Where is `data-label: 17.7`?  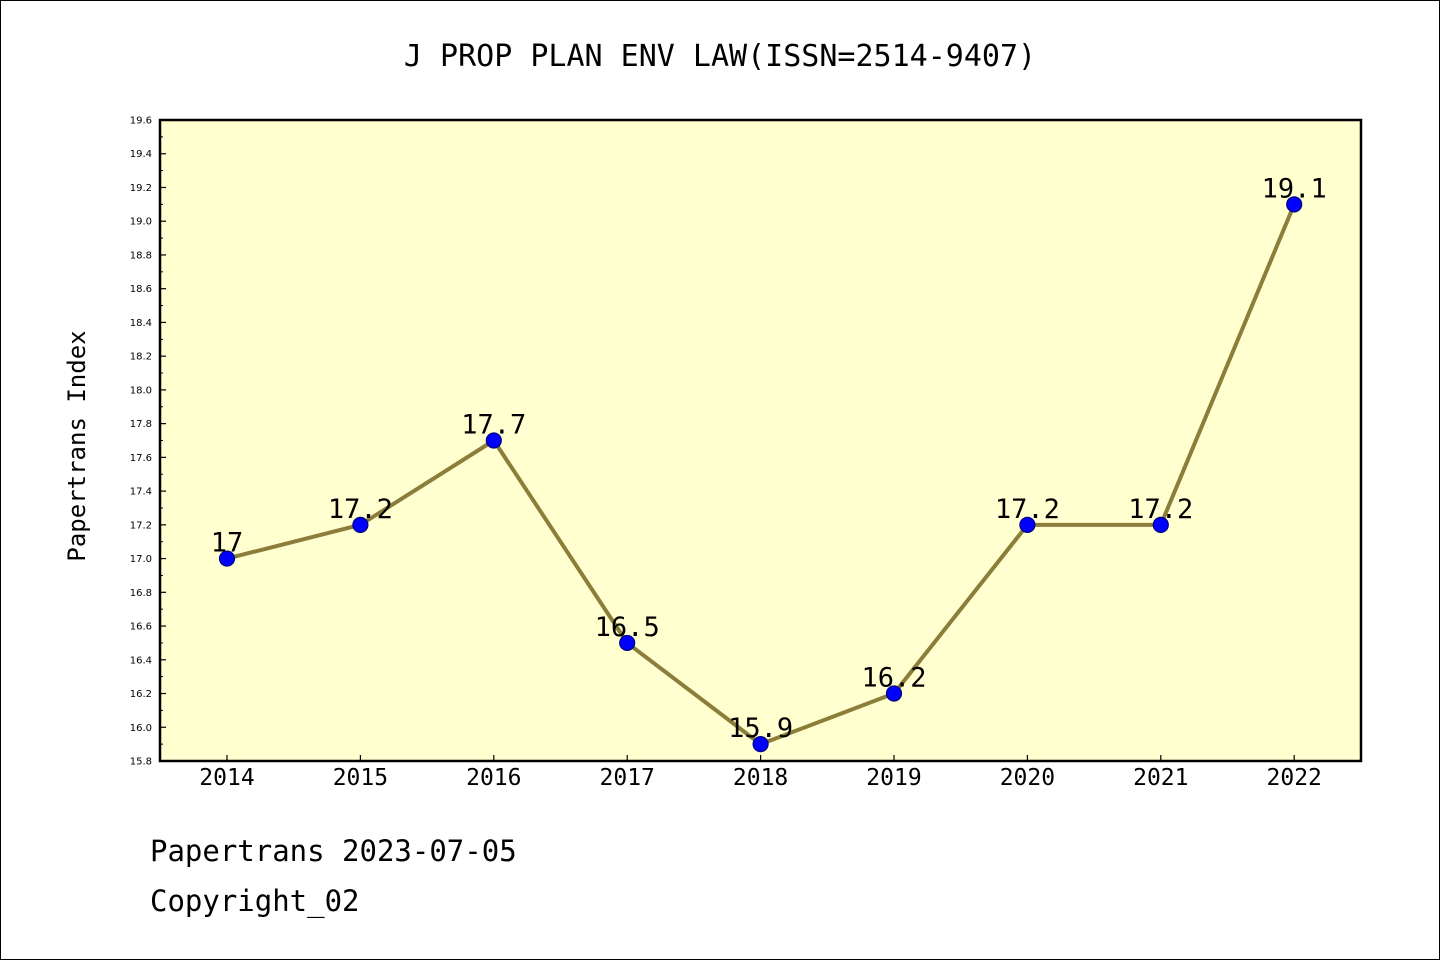 data-label: 17.7 is located at coordinates (493, 425).